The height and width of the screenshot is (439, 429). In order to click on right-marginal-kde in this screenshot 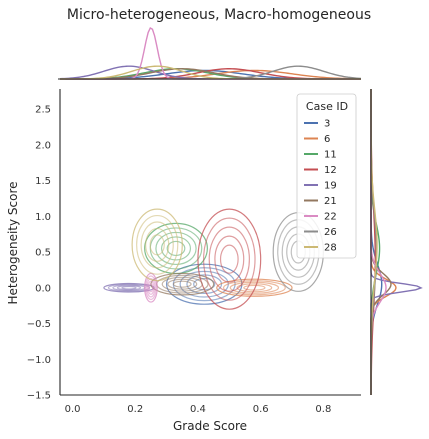, I will do `click(396, 242)`.